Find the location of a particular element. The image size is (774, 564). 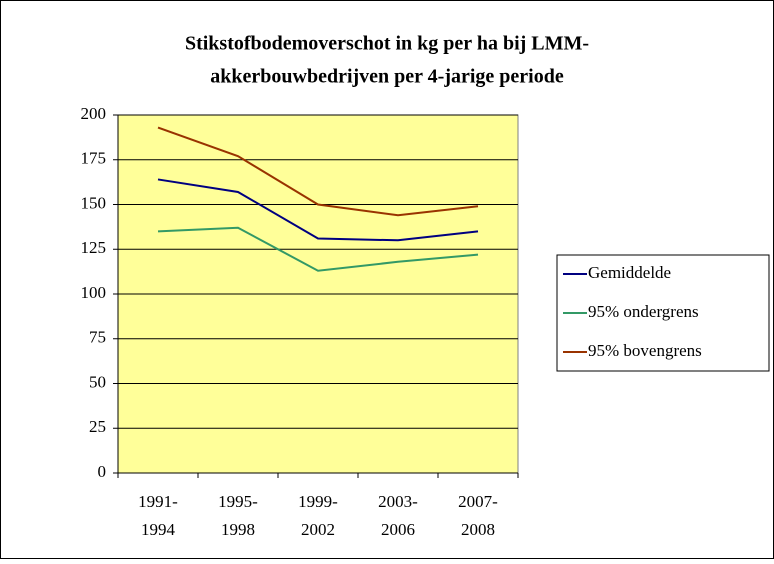

y-tick-label: 0 is located at coordinates (102, 471).